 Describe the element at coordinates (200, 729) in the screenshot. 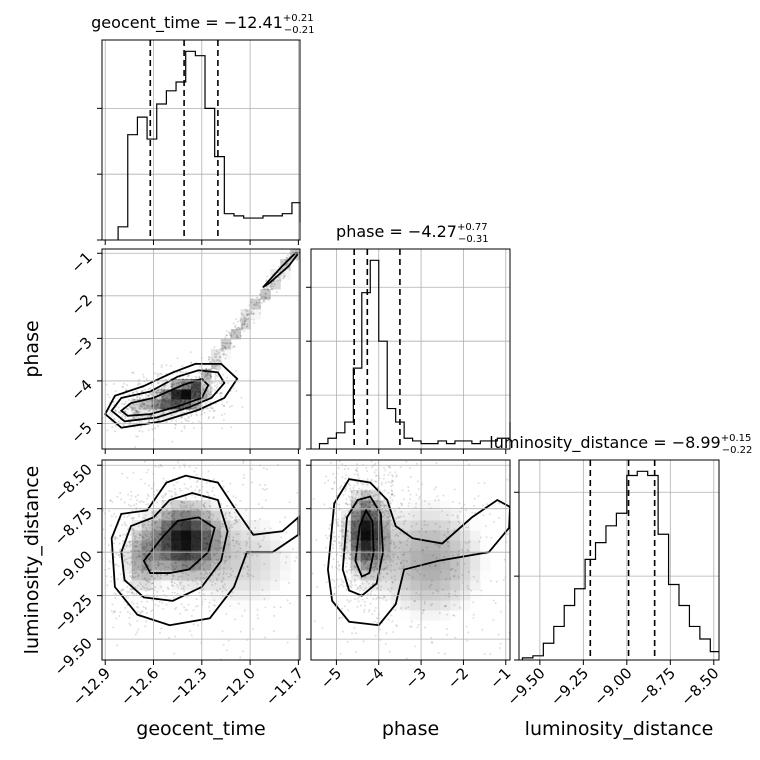

I see `x-axis-label-geocent_time: geocent_time` at that location.